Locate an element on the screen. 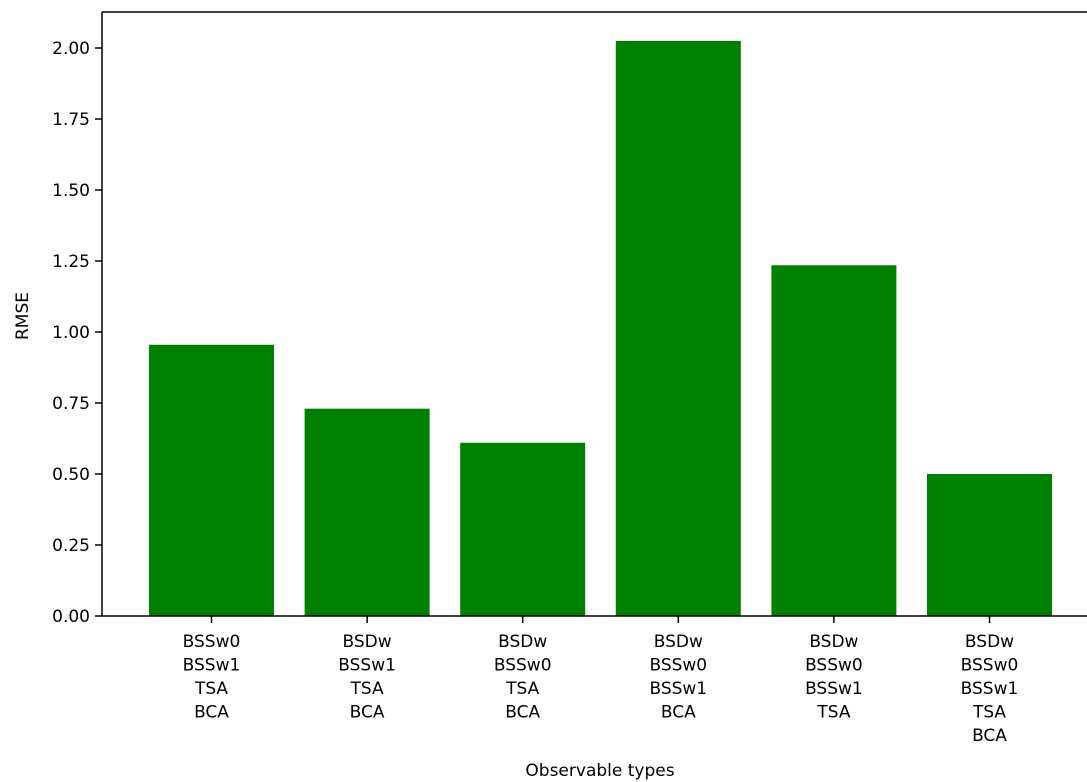  x-tick-label: BSDw BSSw1 TSA BCA is located at coordinates (367, 677).